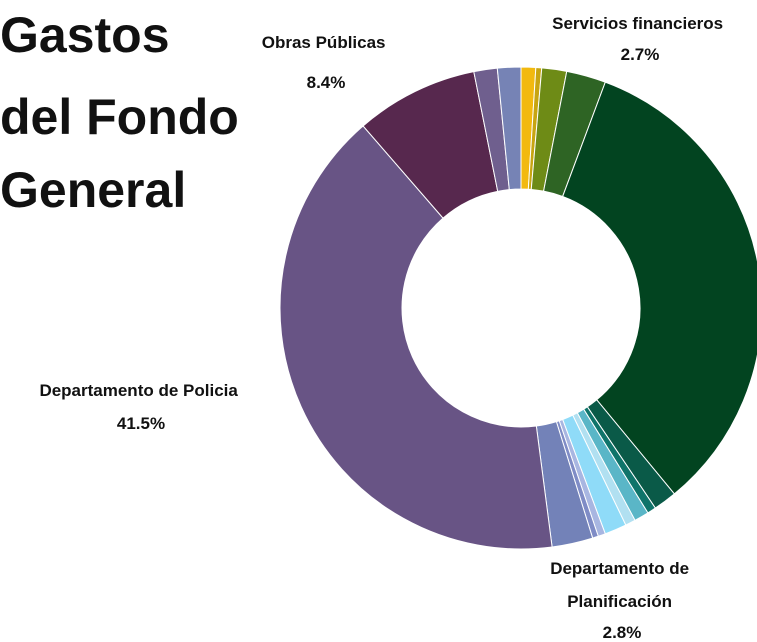 Image resolution: width=757 pixels, height=642 pixels. What do you see at coordinates (140, 407) in the screenshot?
I see `label-departamento-policia: Departamento de Policia 41.5%` at bounding box center [140, 407].